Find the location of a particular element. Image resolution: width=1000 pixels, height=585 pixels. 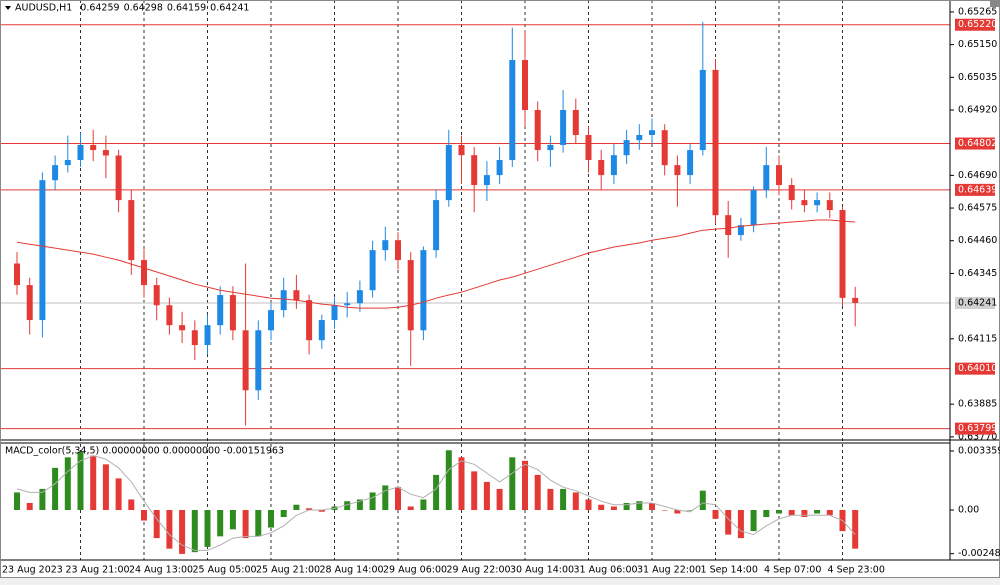

symbol-title: AUDUSD,H1 is located at coordinates (43, 8).